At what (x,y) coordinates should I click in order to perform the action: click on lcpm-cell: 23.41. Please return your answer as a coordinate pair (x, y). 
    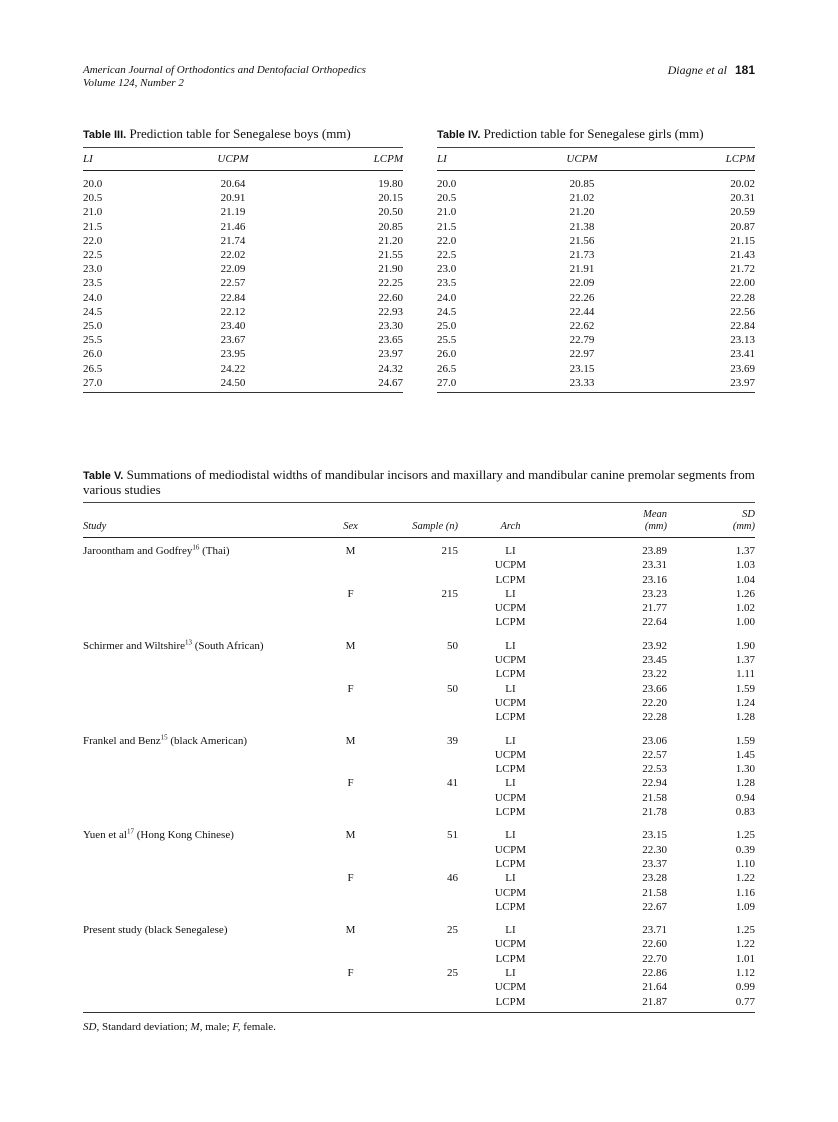
    Looking at the image, I should click on (742, 354).